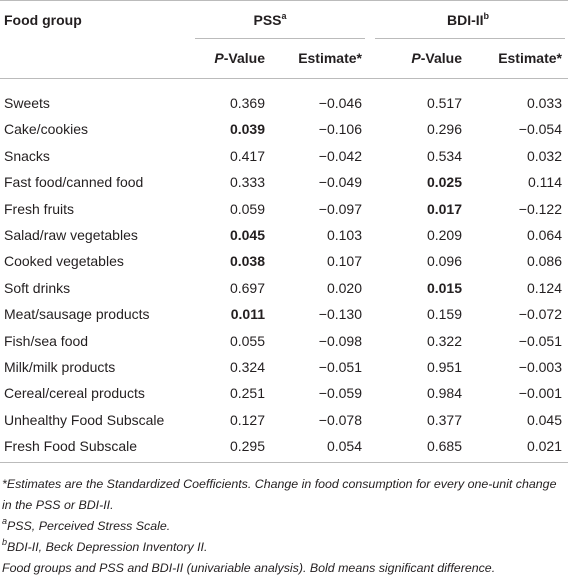  What do you see at coordinates (544, 419) in the screenshot?
I see `cell-value: 0.045` at bounding box center [544, 419].